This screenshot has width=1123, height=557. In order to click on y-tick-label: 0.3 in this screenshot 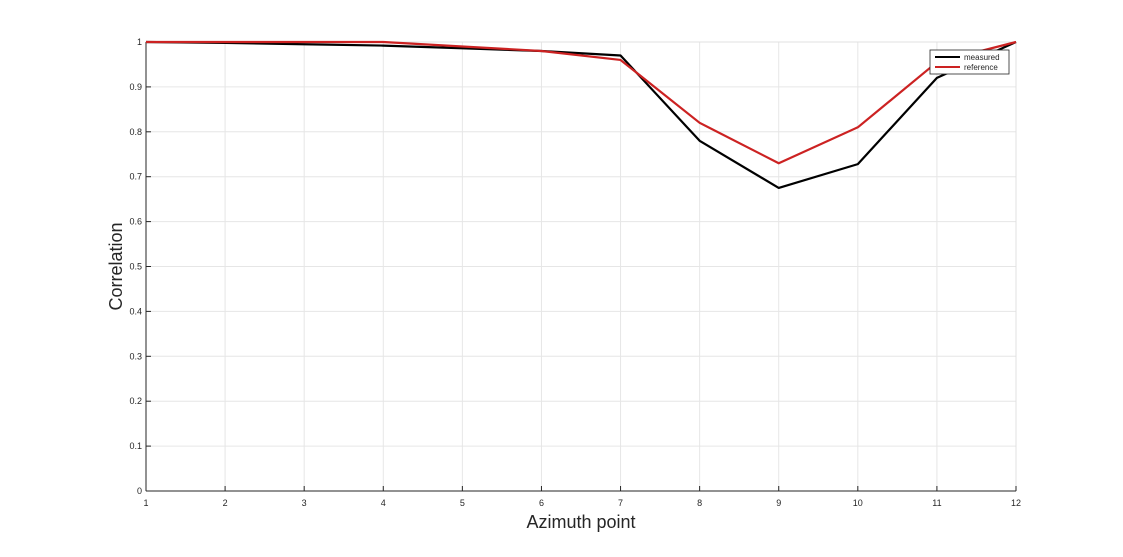, I will do `click(135, 356)`.